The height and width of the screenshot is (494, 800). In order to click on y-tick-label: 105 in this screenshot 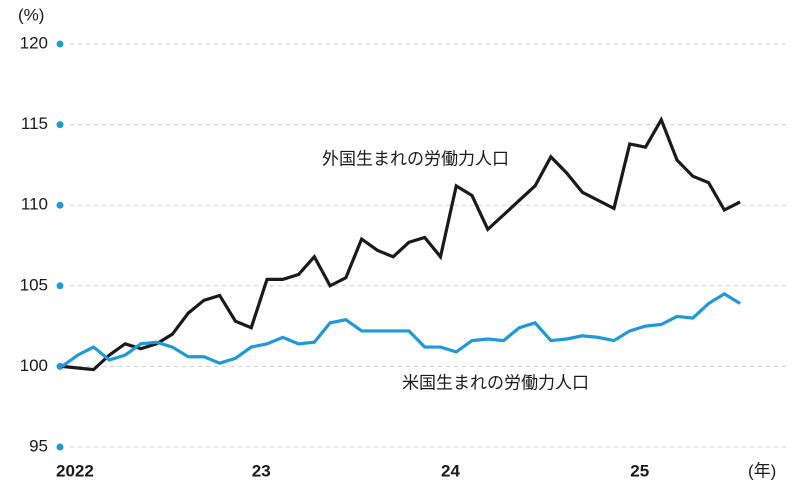, I will do `click(34, 284)`.